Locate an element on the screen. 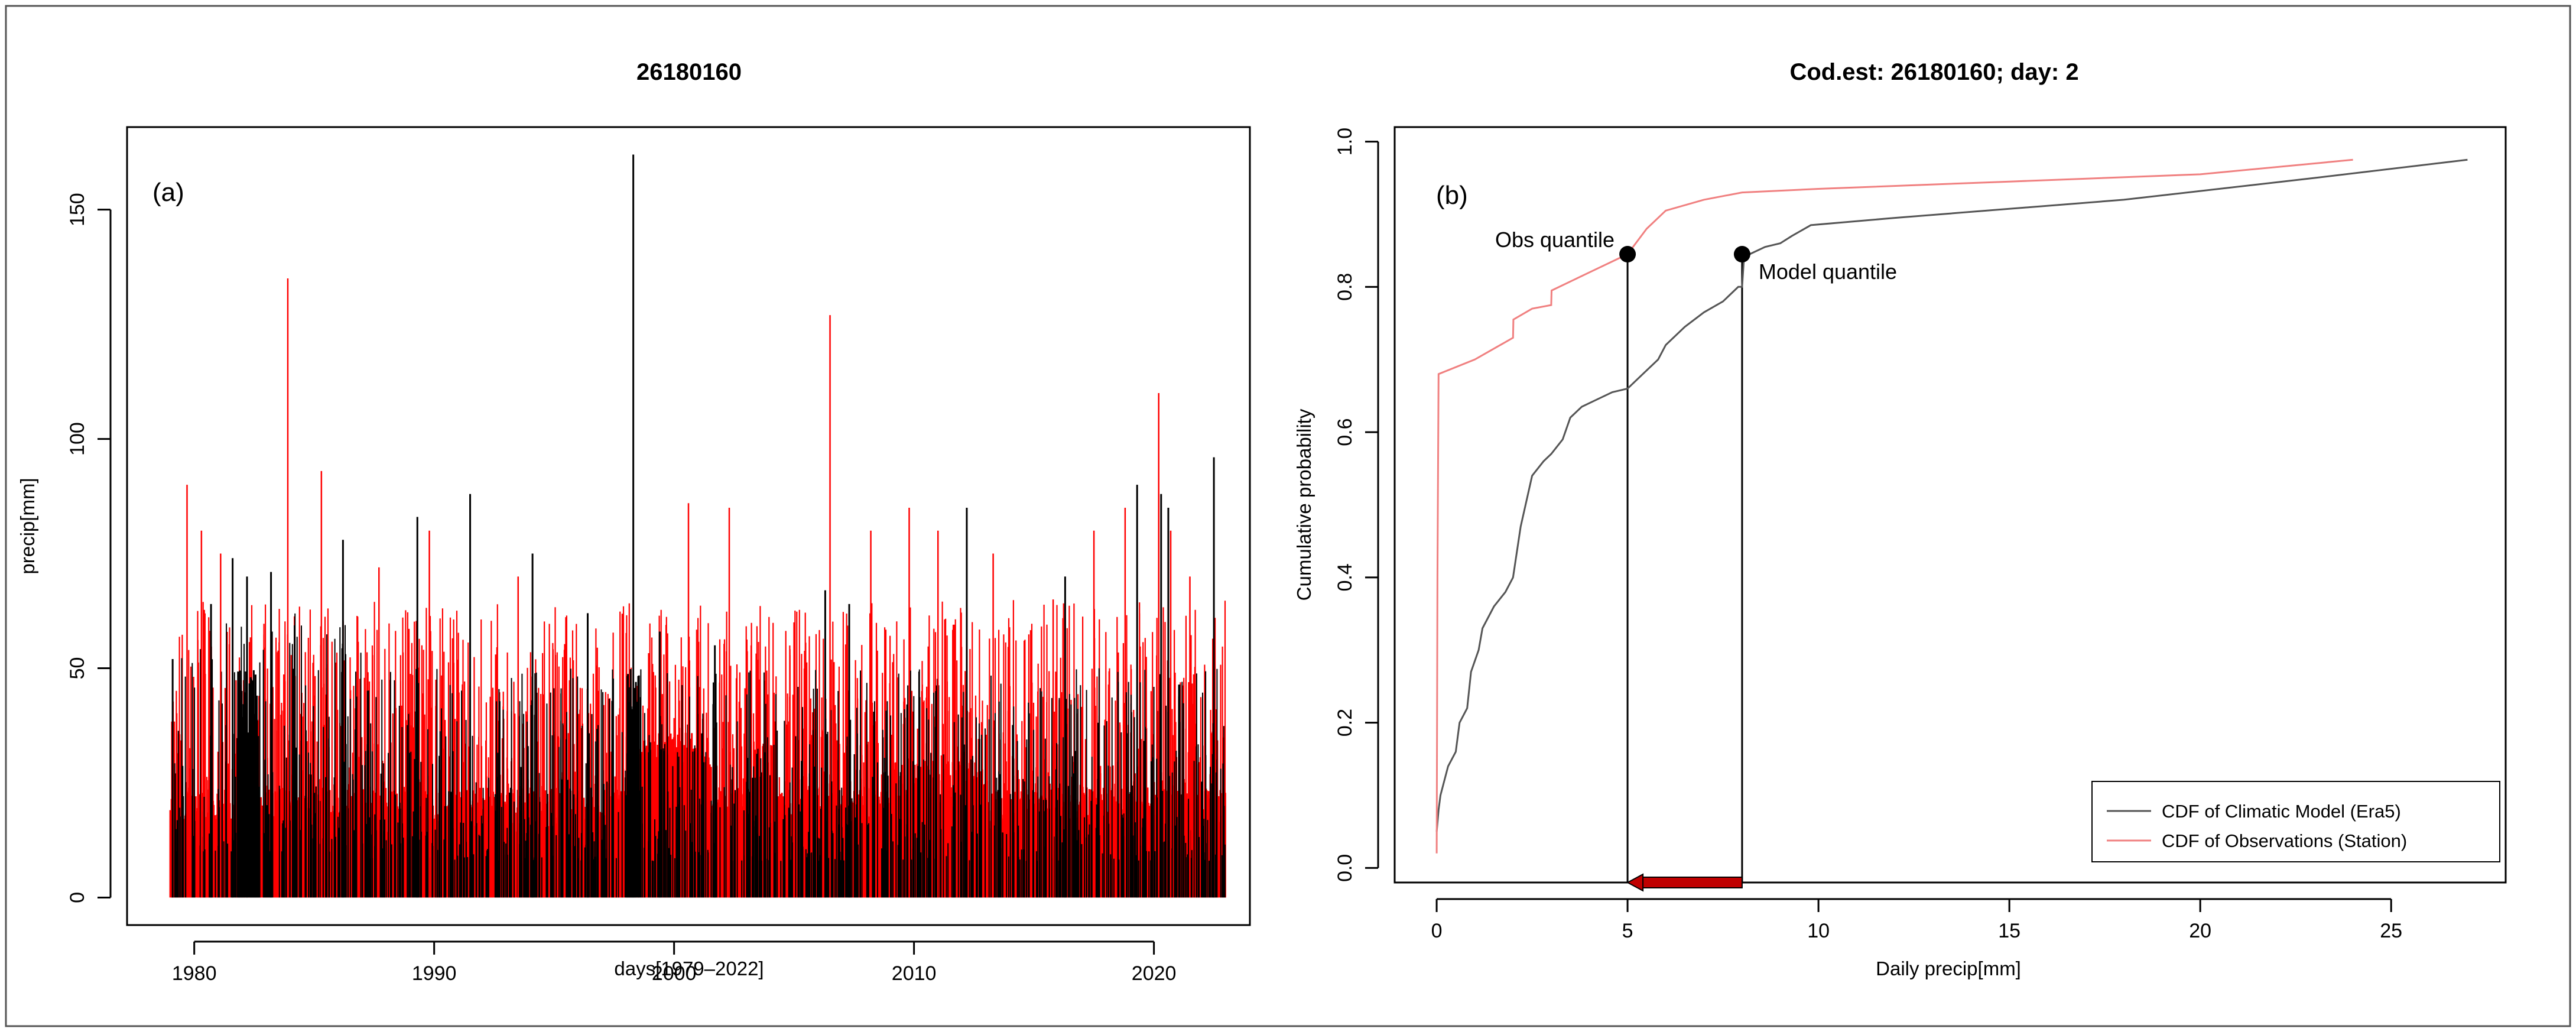 The image size is (2576, 1035). x-axis-a: 1980 1990 2000 2010 2020 is located at coordinates (675, 962).